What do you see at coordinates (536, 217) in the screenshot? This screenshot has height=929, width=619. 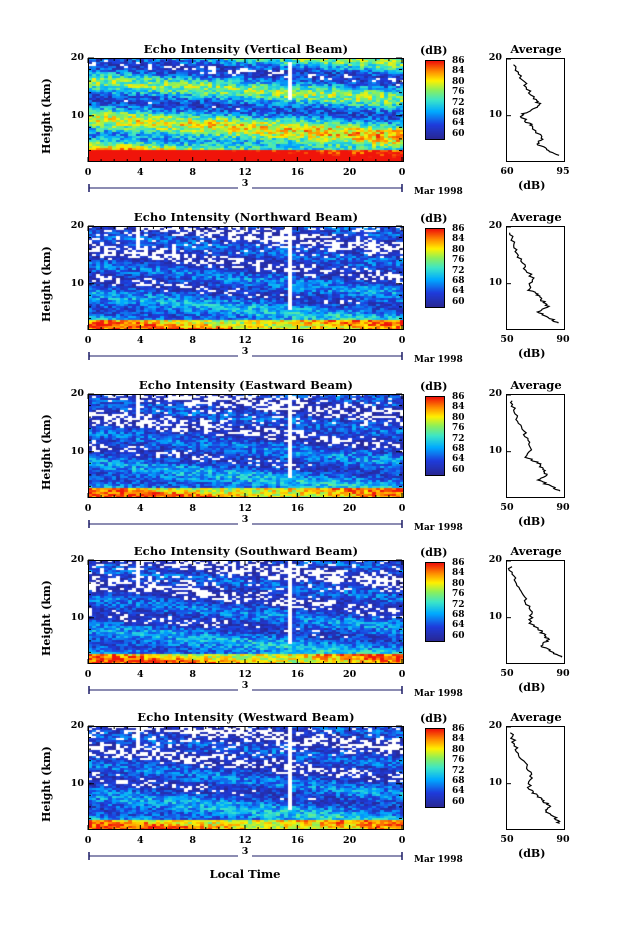 I see `average-title: Average` at bounding box center [536, 217].